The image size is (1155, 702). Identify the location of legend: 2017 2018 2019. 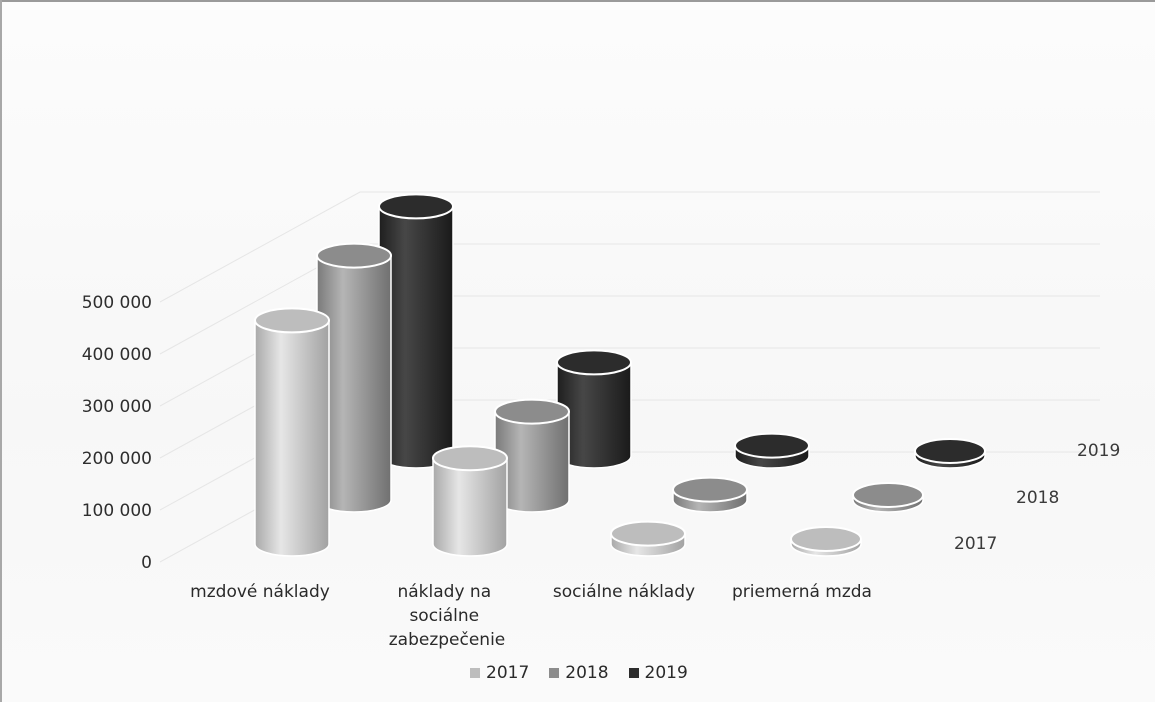
(579, 673).